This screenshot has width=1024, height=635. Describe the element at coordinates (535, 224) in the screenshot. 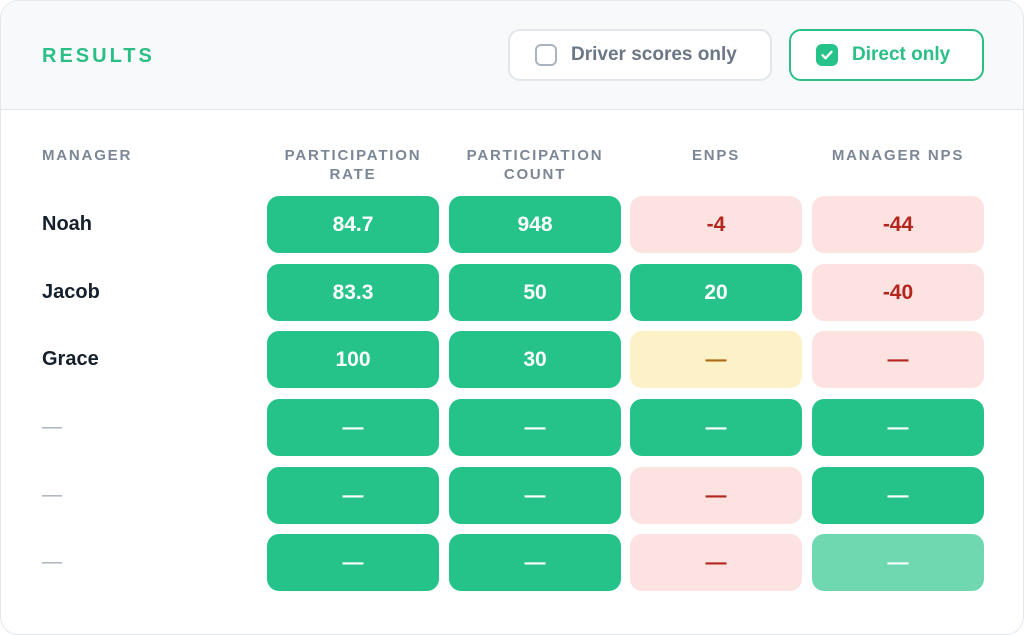

I see `participation-count-cell: 948` at that location.